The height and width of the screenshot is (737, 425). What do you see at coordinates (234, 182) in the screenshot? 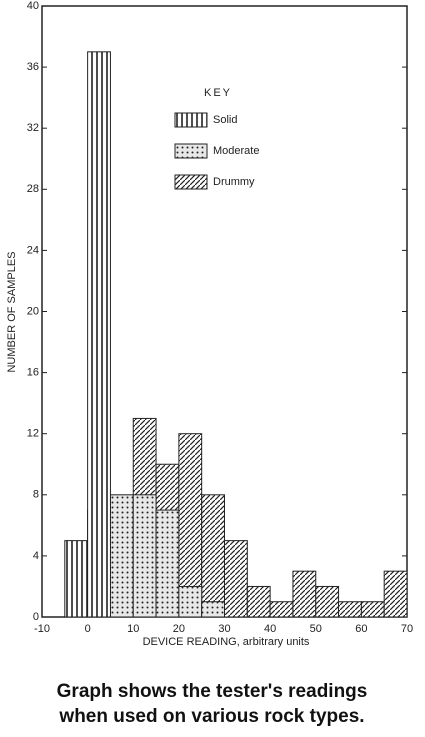
I see `legend-label: Drummy` at bounding box center [234, 182].